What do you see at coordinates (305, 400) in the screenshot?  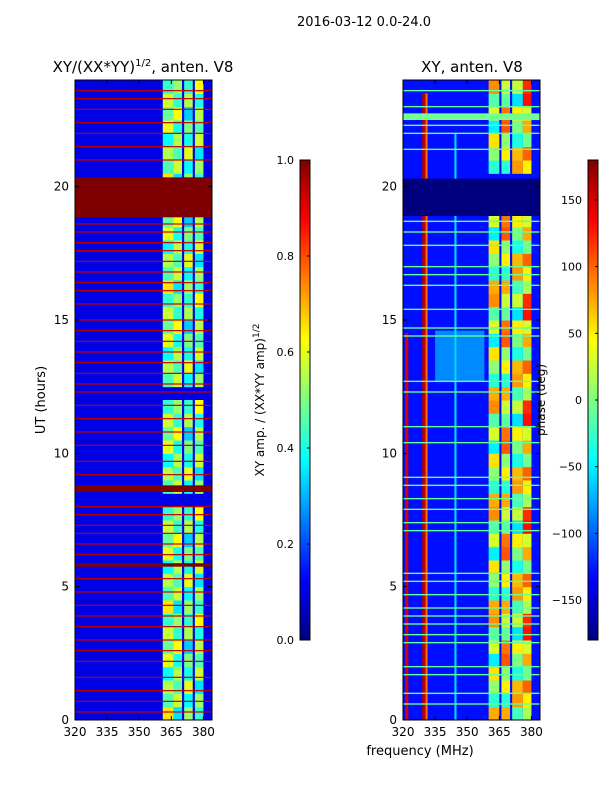 I see `left-colorbar` at bounding box center [305, 400].